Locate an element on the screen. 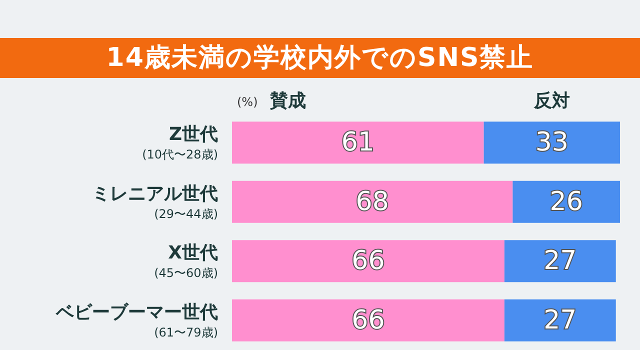  series-label: 賛成 is located at coordinates (287, 101).